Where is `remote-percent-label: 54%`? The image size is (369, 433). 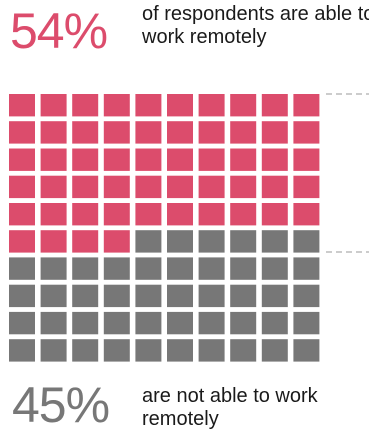
remote-percent-label: 54% is located at coordinates (59, 31).